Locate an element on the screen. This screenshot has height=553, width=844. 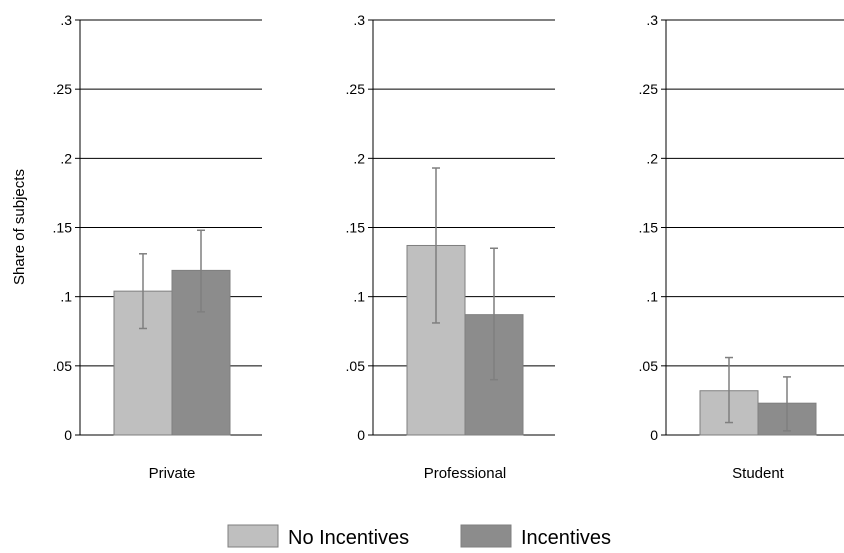
category-label: Professional is located at coordinates (465, 473).